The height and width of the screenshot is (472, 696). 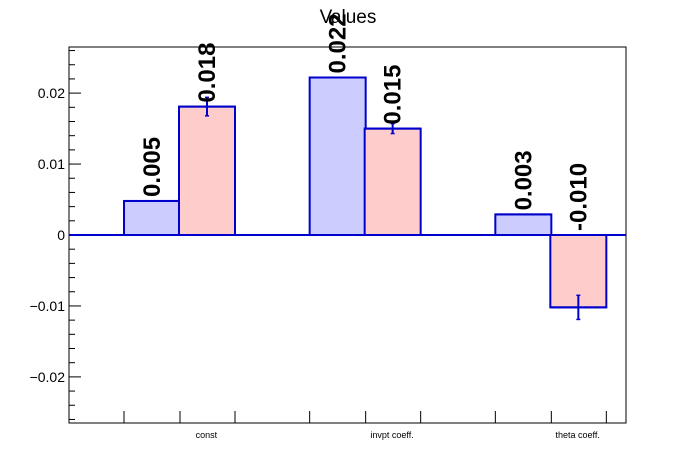 I want to click on chart-title: Values, so click(x=348, y=17).